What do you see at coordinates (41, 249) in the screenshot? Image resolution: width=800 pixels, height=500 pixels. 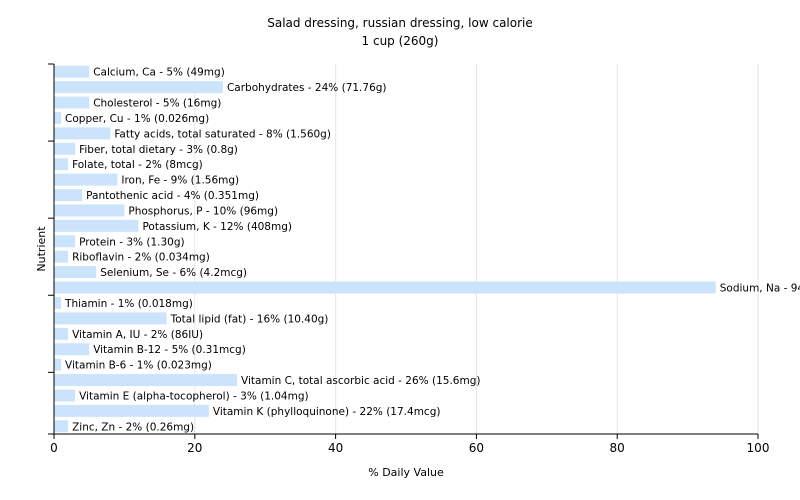 I see `y-axis-label: Nutrient` at bounding box center [41, 249].